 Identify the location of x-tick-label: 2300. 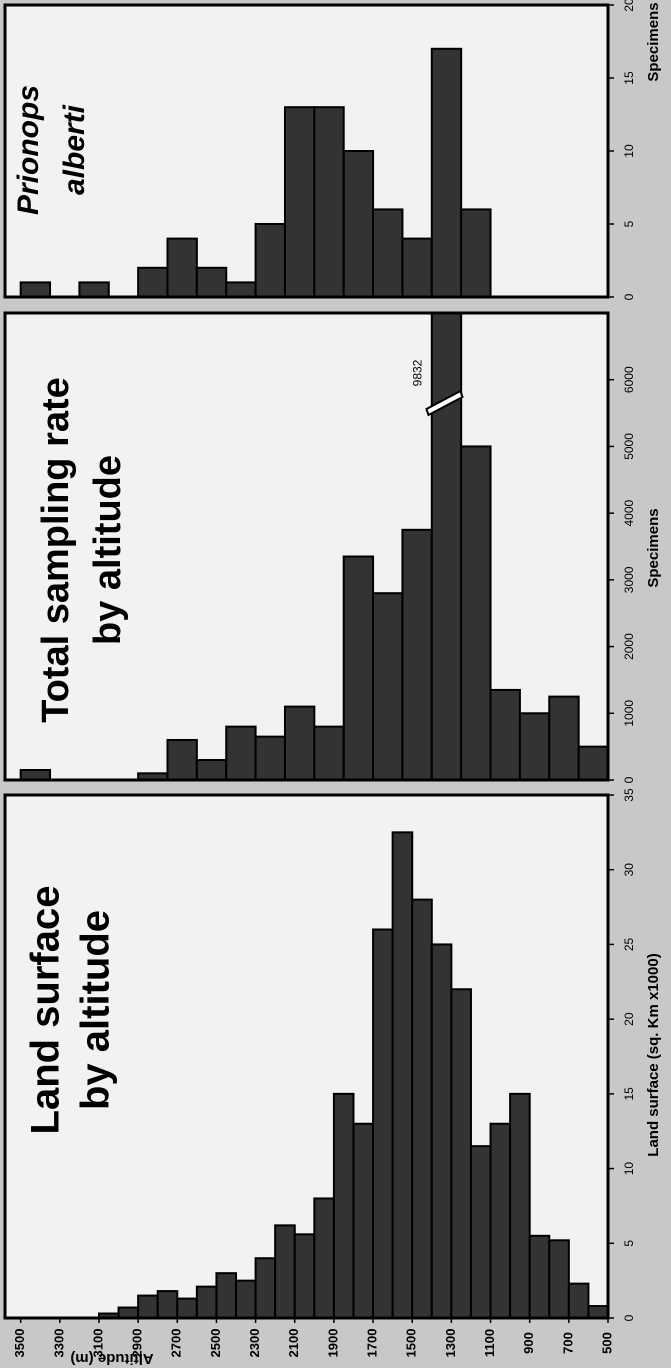
(254, 1343).